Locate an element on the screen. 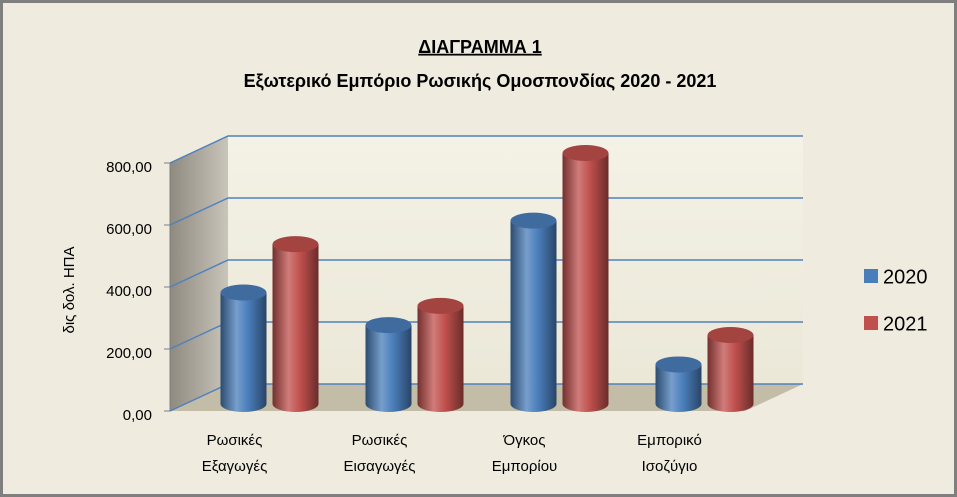 The height and width of the screenshot is (497, 957). legend-label: 2021 is located at coordinates (905, 324).